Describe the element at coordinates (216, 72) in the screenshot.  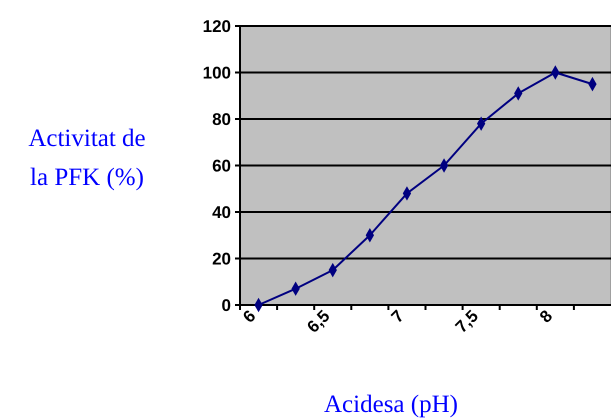
I see `y-tick-label: 100` at that location.